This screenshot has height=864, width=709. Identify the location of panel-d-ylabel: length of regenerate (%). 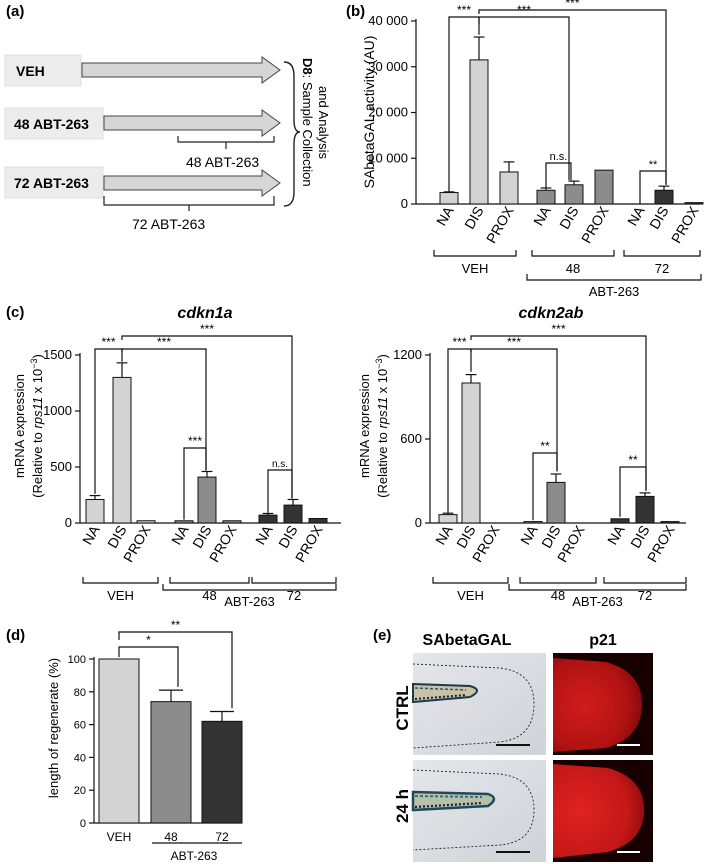
(53, 728).